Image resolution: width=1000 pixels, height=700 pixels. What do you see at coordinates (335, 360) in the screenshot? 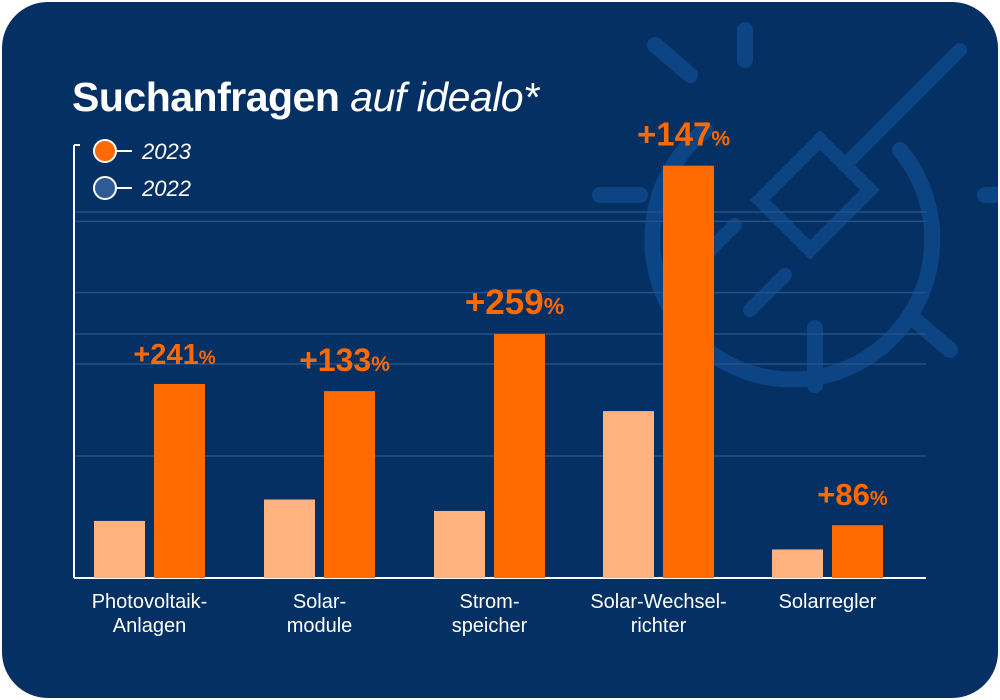
I see `bar-label-value: +133` at bounding box center [335, 360].